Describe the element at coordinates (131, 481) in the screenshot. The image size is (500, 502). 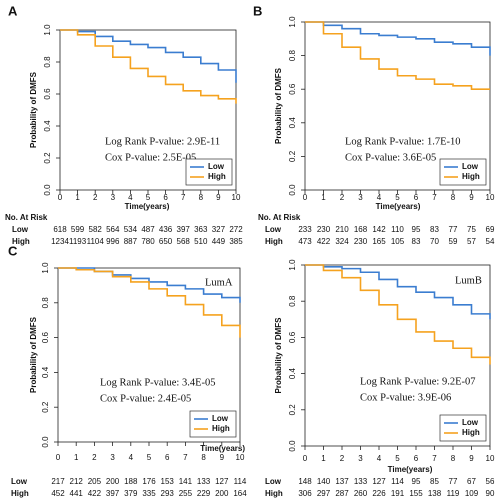
I see `risk-count: 188` at that location.